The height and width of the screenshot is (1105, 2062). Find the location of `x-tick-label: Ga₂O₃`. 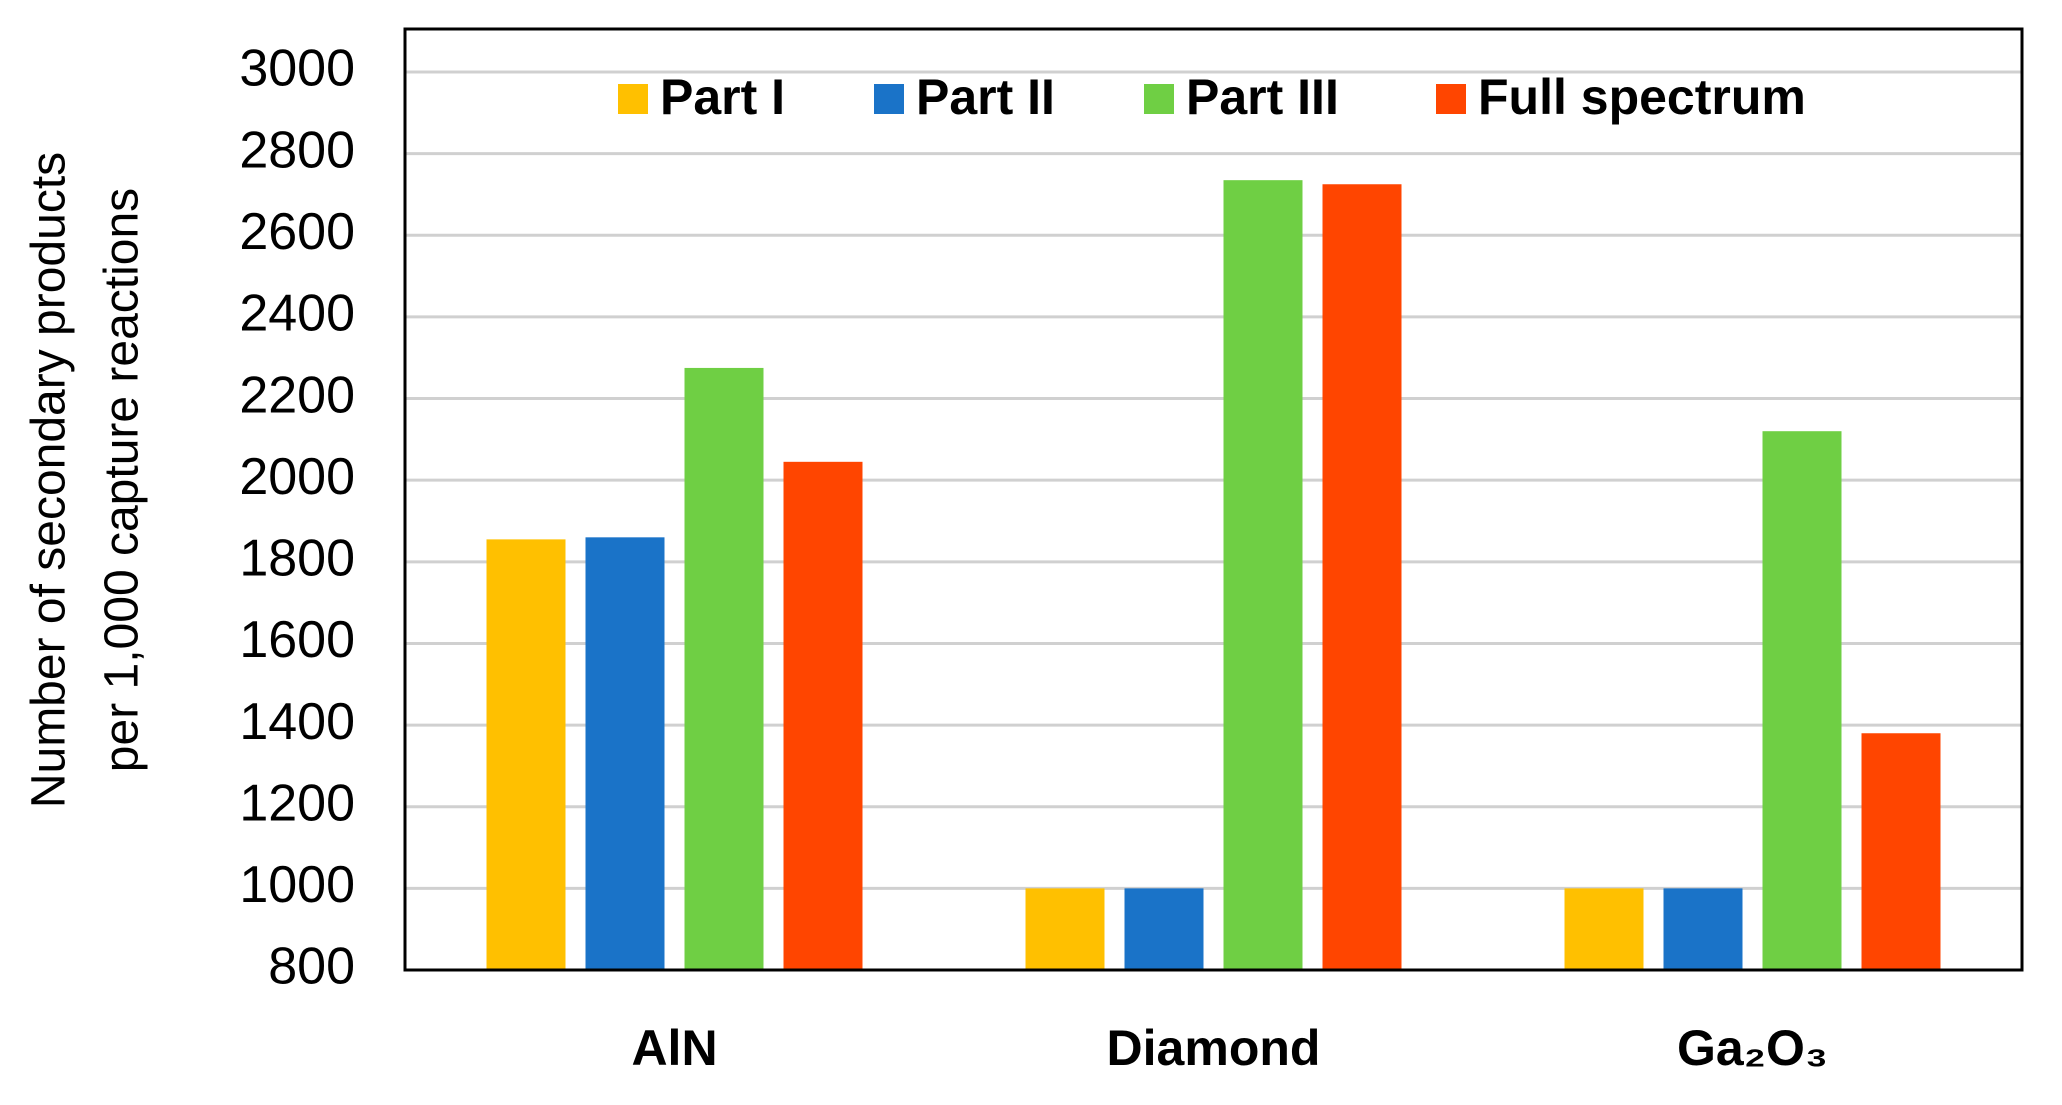

x-tick-label: Ga₂O₃ is located at coordinates (1752, 1048).